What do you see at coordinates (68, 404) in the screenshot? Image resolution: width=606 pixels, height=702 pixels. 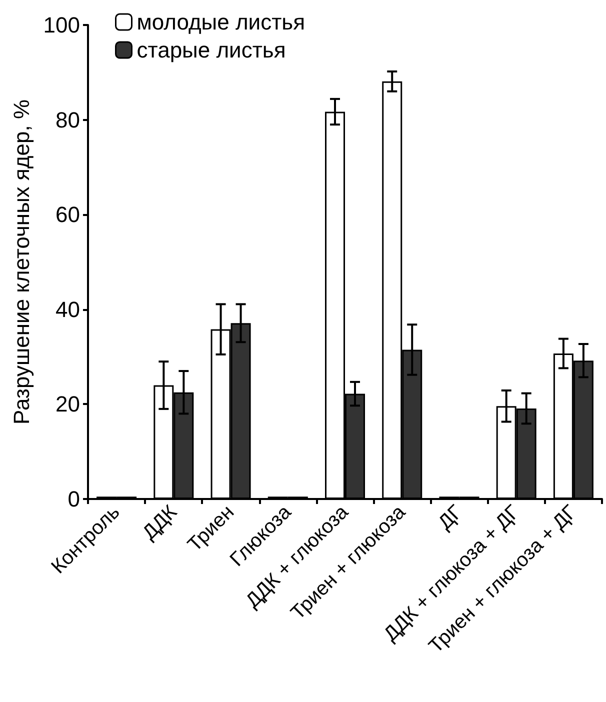 I see `y-tick-label: 20` at bounding box center [68, 404].